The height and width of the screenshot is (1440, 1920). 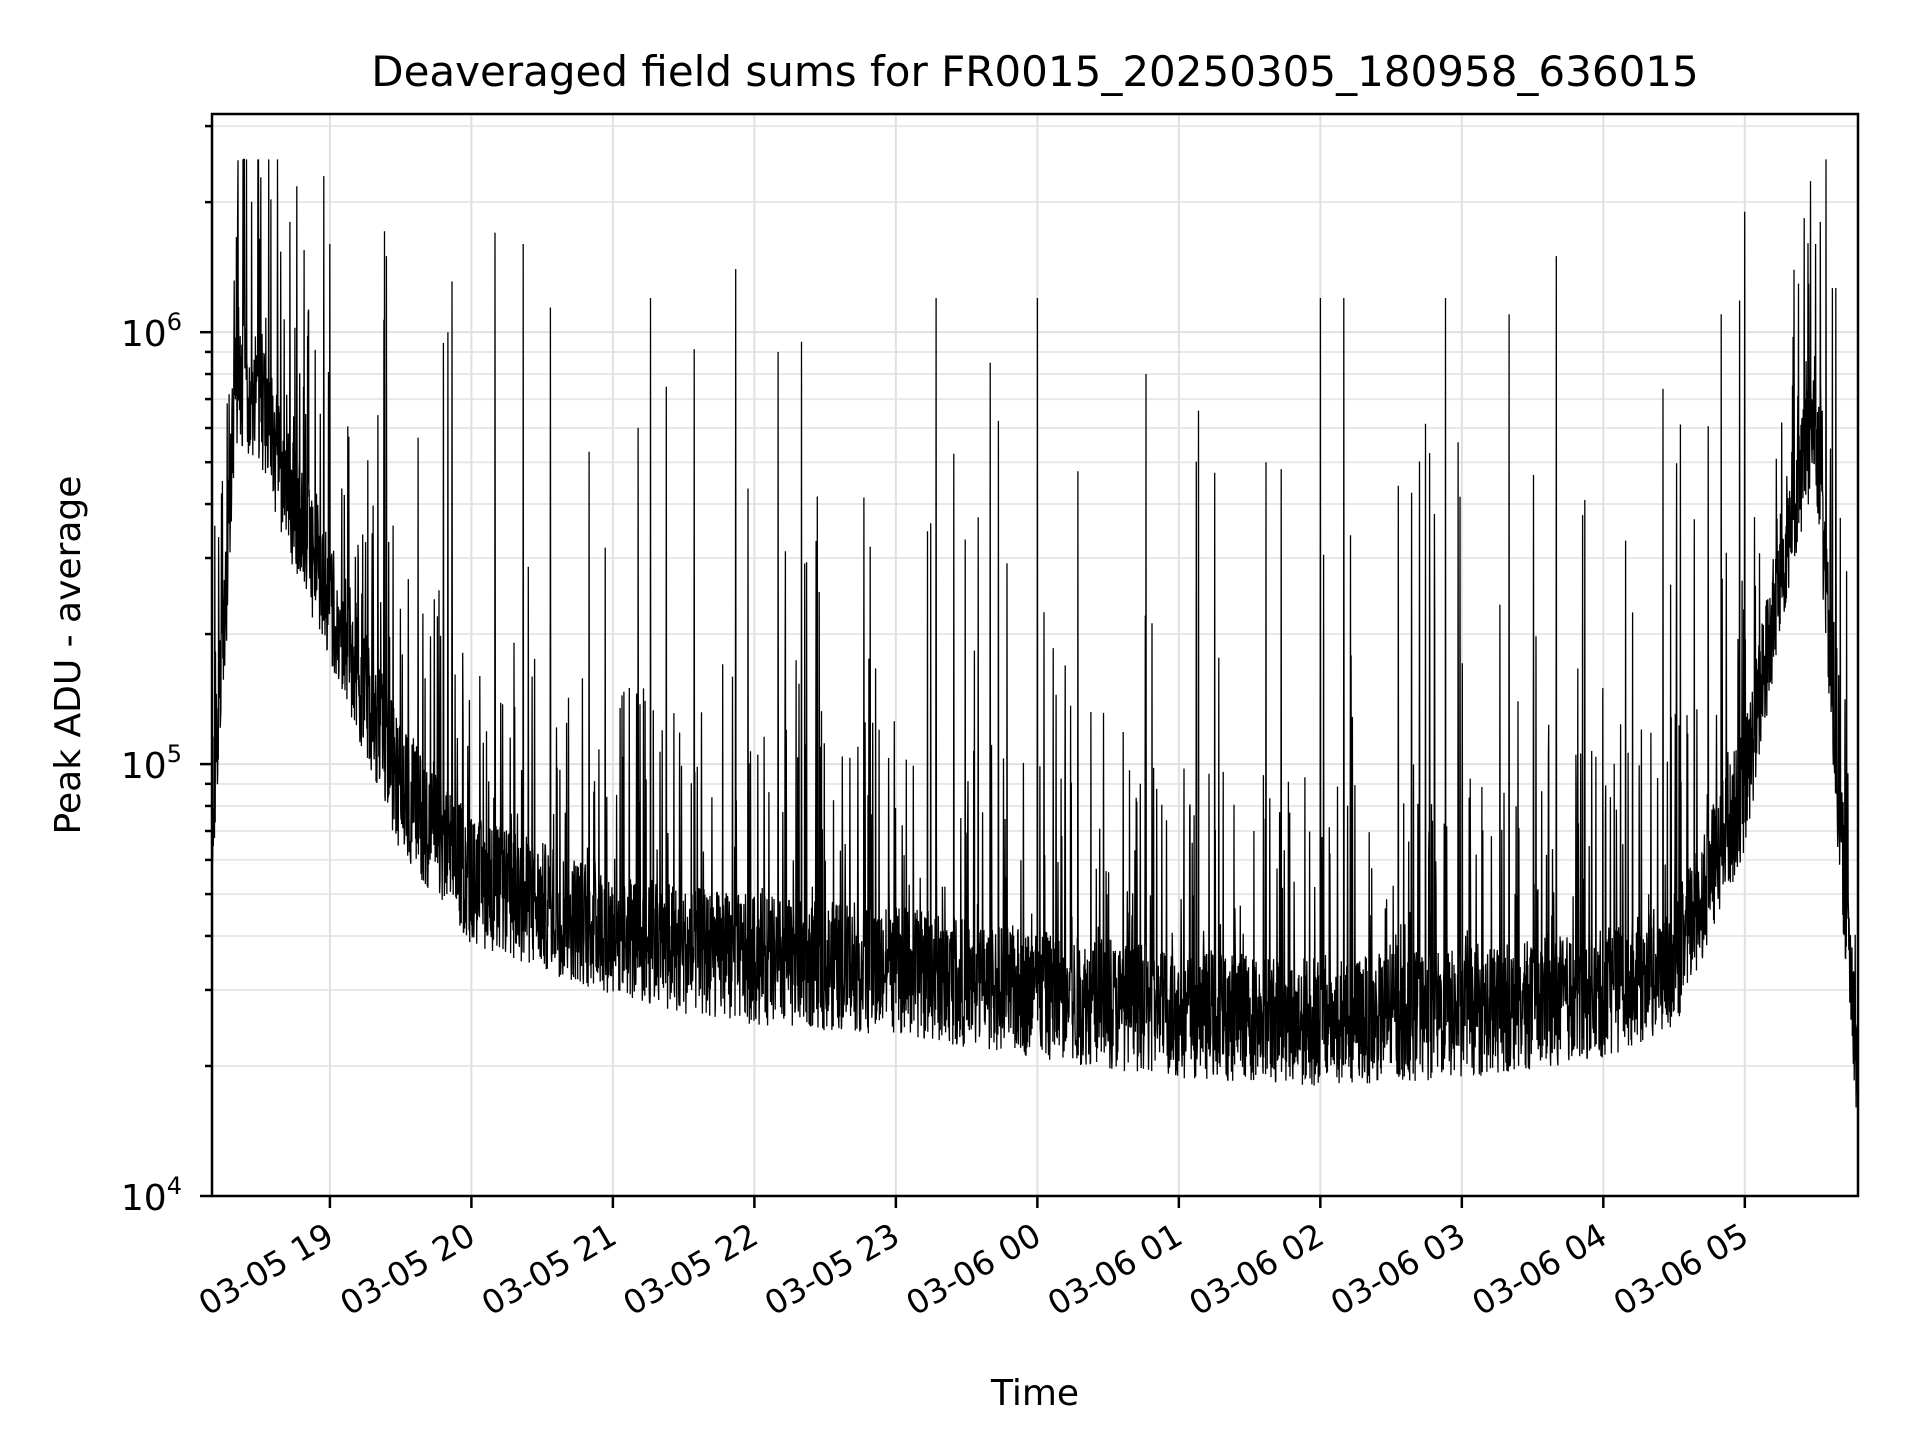 I want to click on y-tick-label: 10⁶, so click(x=151, y=331).